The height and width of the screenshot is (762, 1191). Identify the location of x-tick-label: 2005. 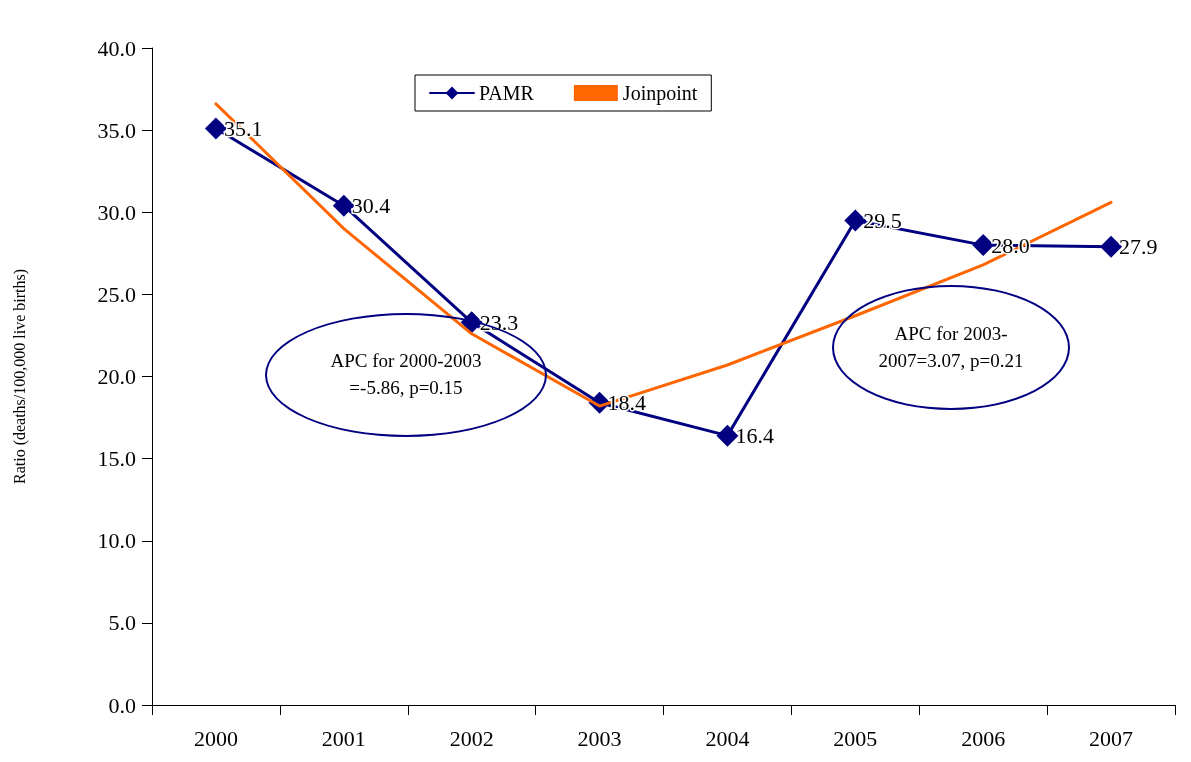
(855, 738).